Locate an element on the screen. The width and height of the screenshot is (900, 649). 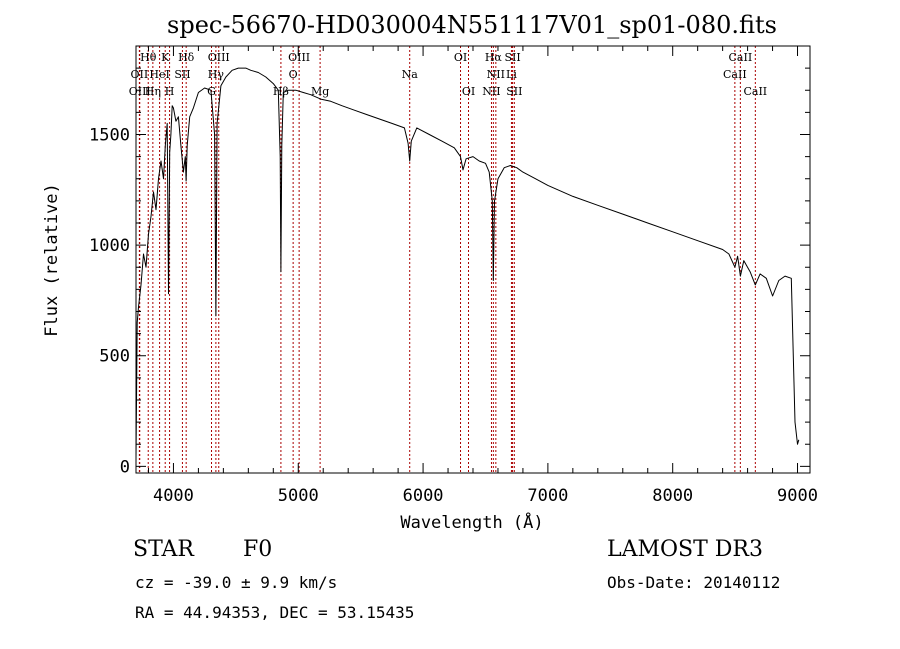
line-marker-label: O is located at coordinates (293, 74).